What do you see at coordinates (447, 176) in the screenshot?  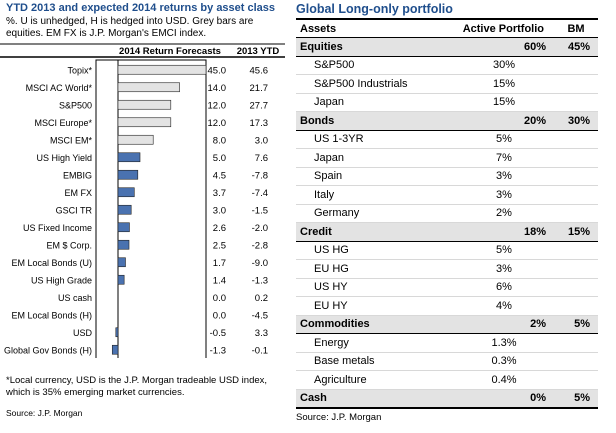 I see `portfolio-sub-row: Spain 3%` at bounding box center [447, 176].